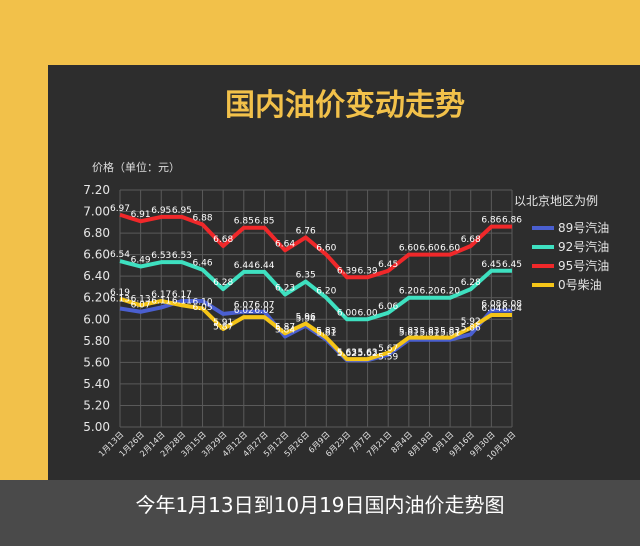 The height and width of the screenshot is (546, 640). Describe the element at coordinates (388, 307) in the screenshot. I see `data-label: 6.06` at that location.